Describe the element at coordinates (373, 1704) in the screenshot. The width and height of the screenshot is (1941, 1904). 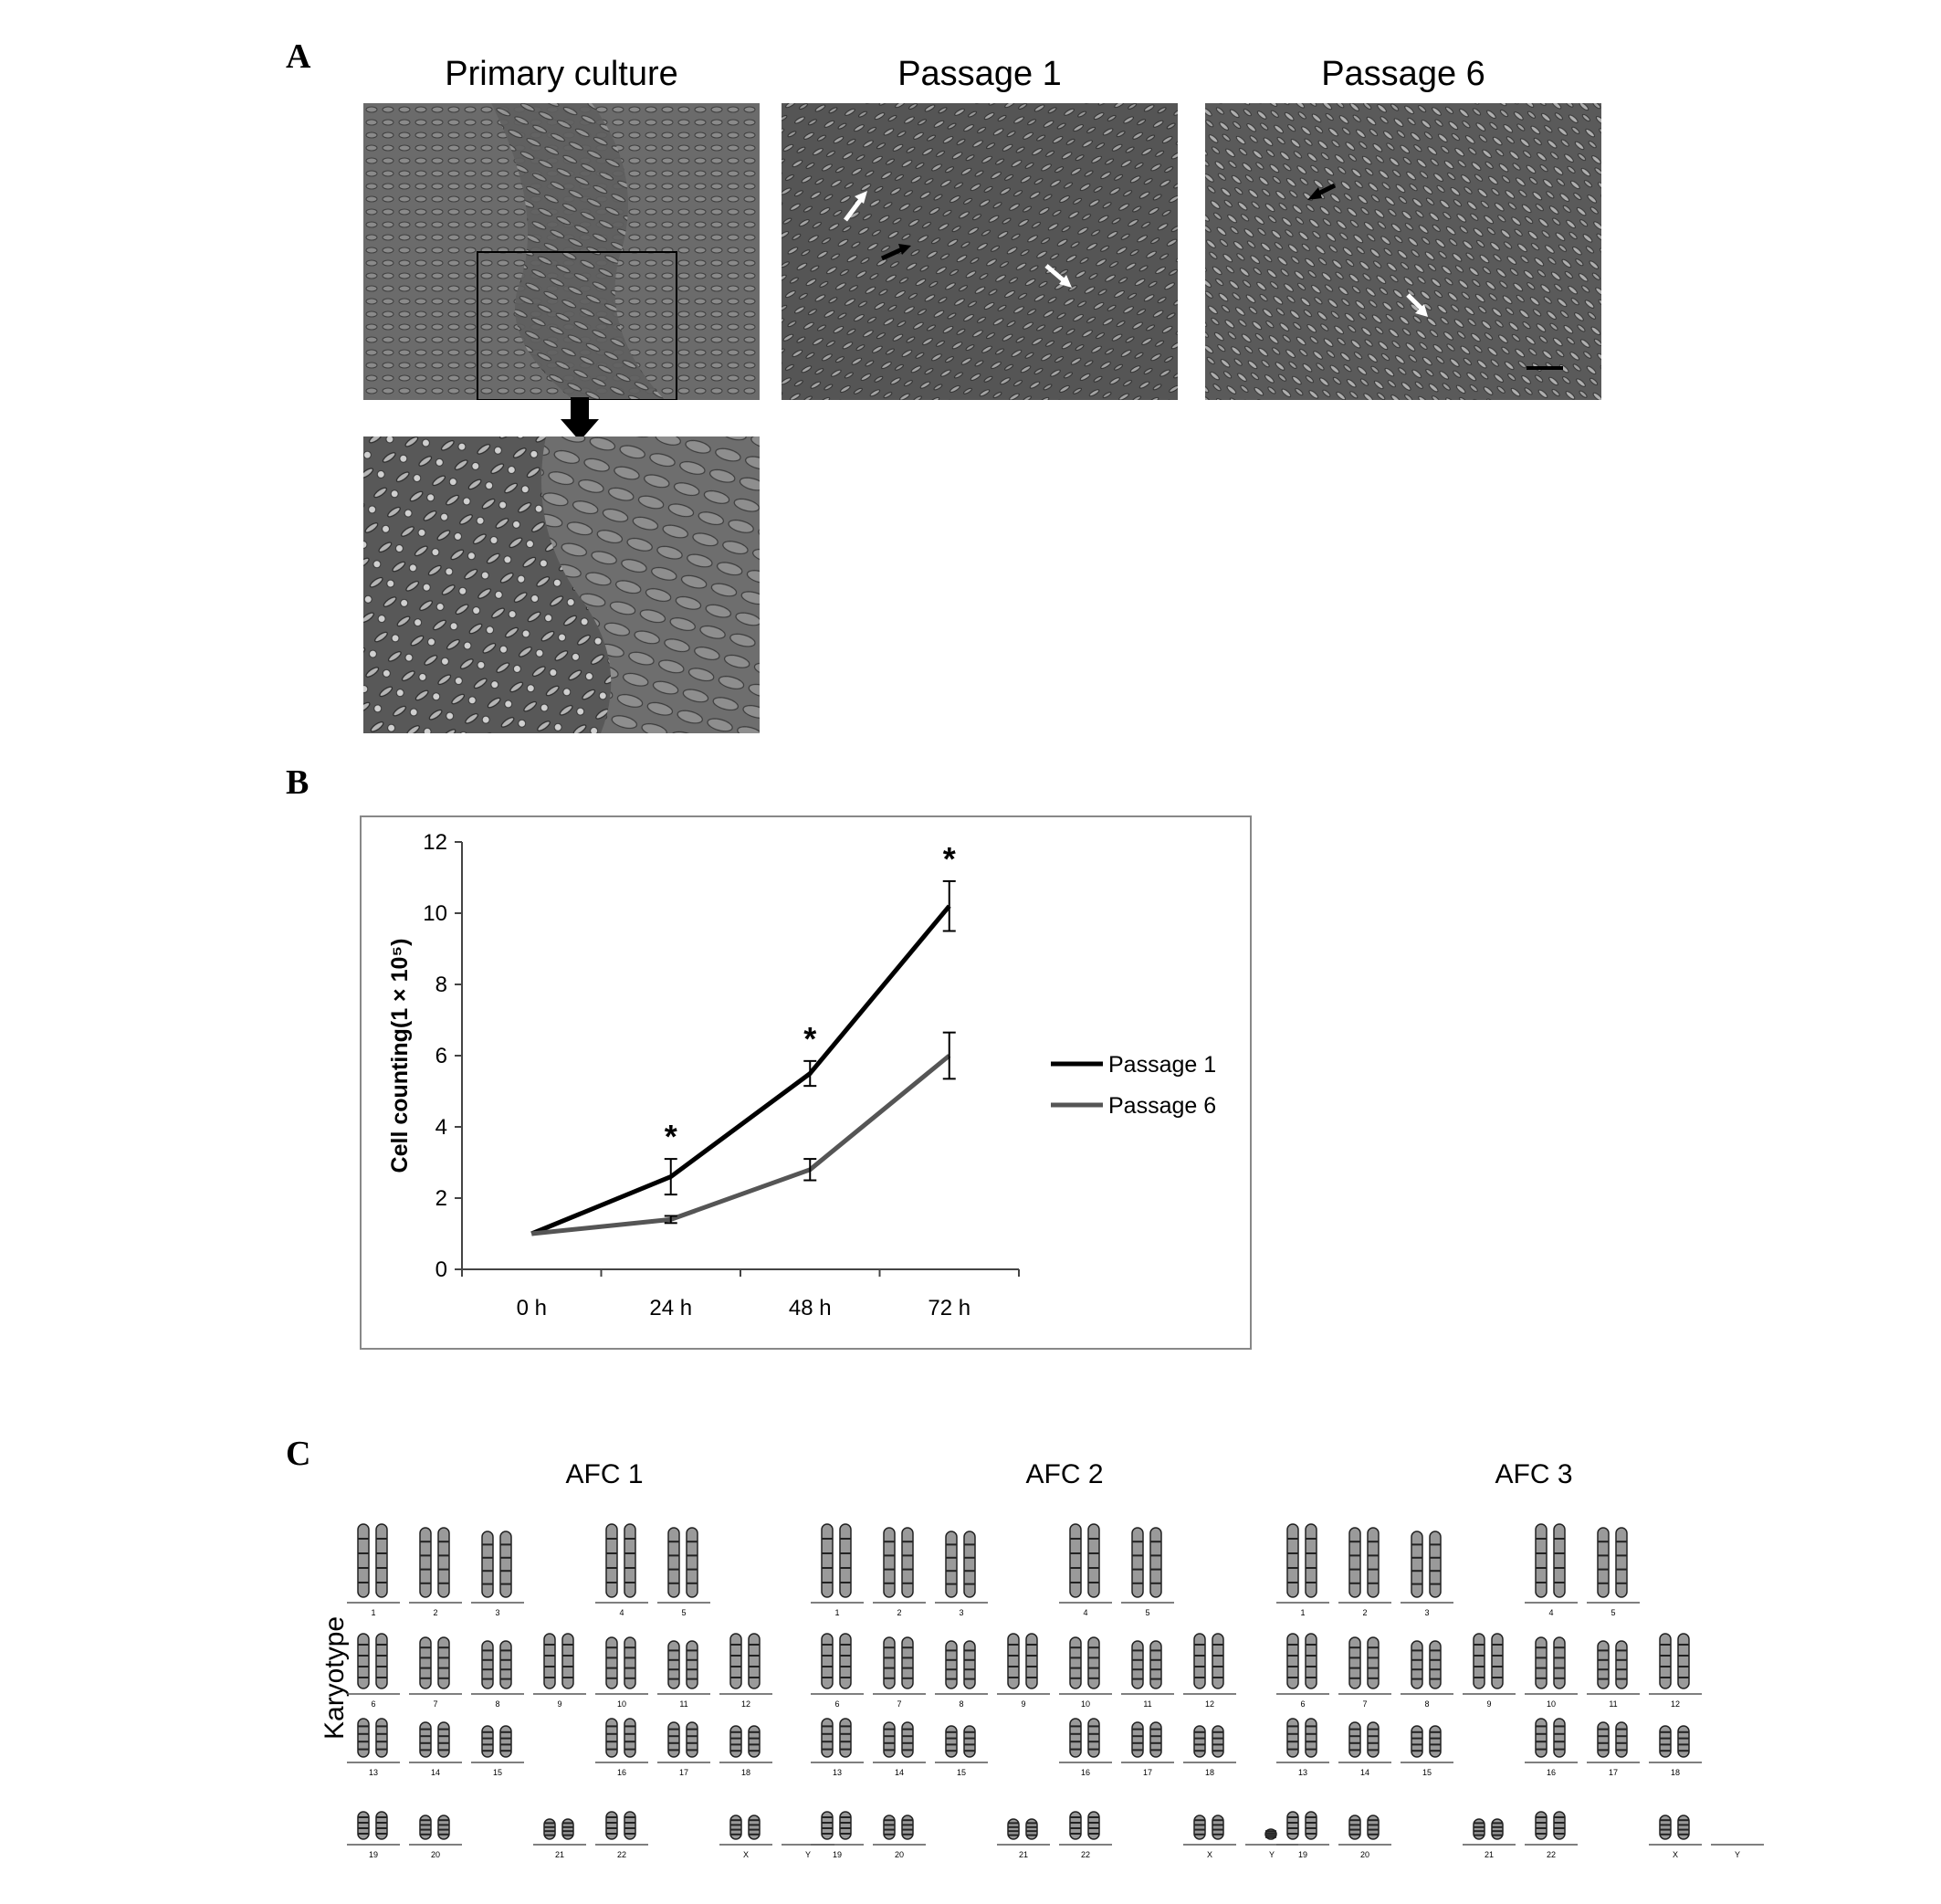
I see `chromosome-label: 6` at that location.